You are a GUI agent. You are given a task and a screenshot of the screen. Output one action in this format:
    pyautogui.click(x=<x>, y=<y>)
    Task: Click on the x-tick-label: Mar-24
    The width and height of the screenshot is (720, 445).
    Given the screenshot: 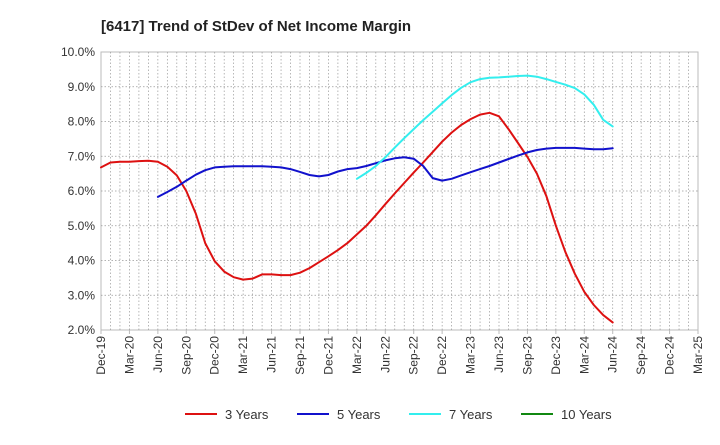 What is the action you would take?
    pyautogui.click(x=584, y=355)
    